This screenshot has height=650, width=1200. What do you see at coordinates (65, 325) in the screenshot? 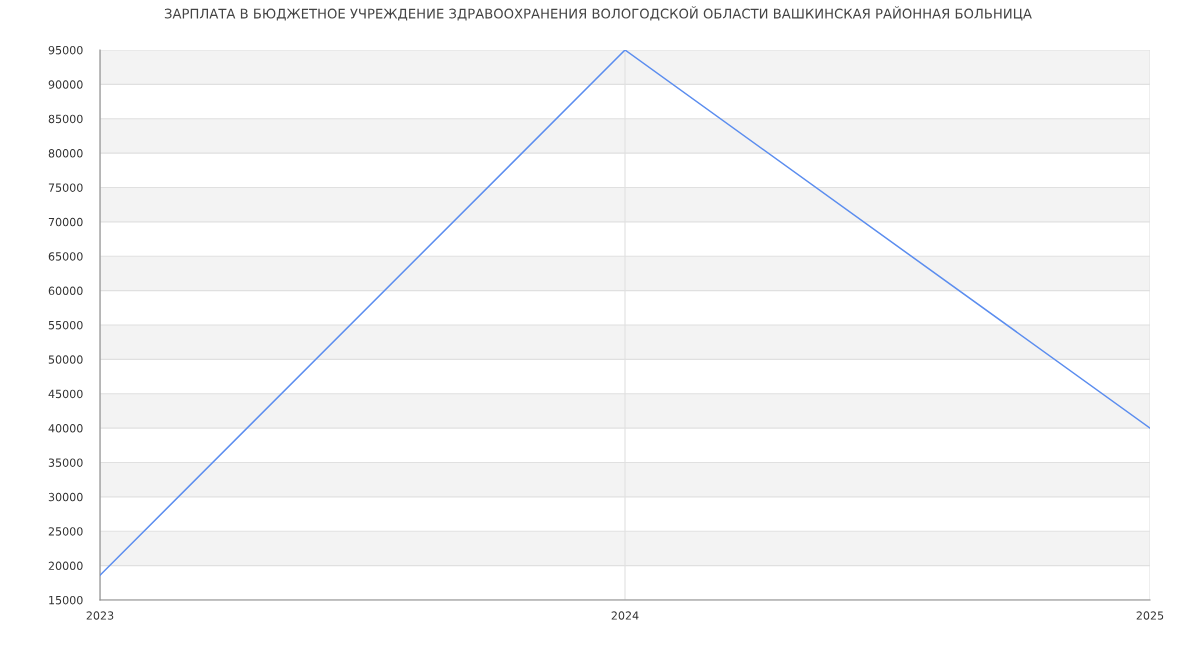
I see `y-tick-label: 55000` at bounding box center [65, 325].